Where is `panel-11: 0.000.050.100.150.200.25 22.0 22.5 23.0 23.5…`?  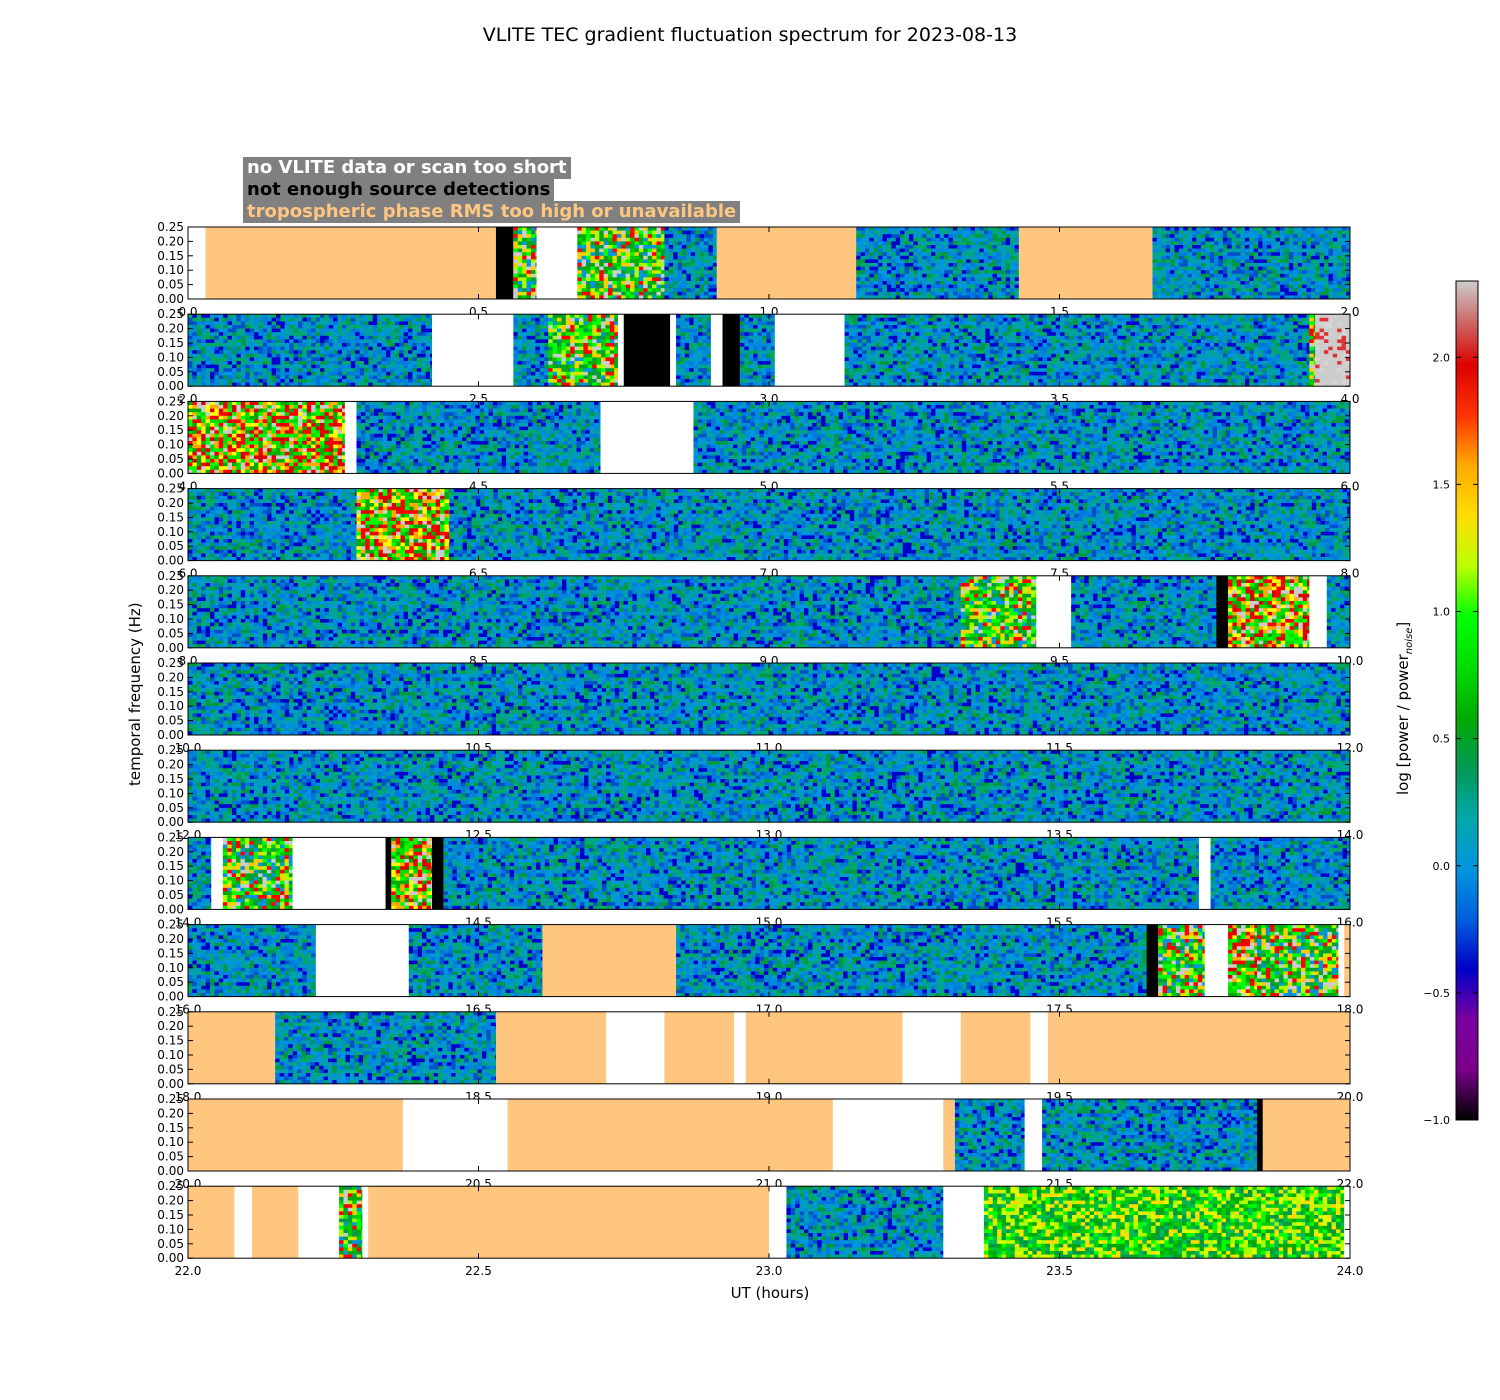 panel-11: 0.000.050.100.150.200.25 22.0 22.5 23.0 23.5… is located at coordinates (760, 1228).